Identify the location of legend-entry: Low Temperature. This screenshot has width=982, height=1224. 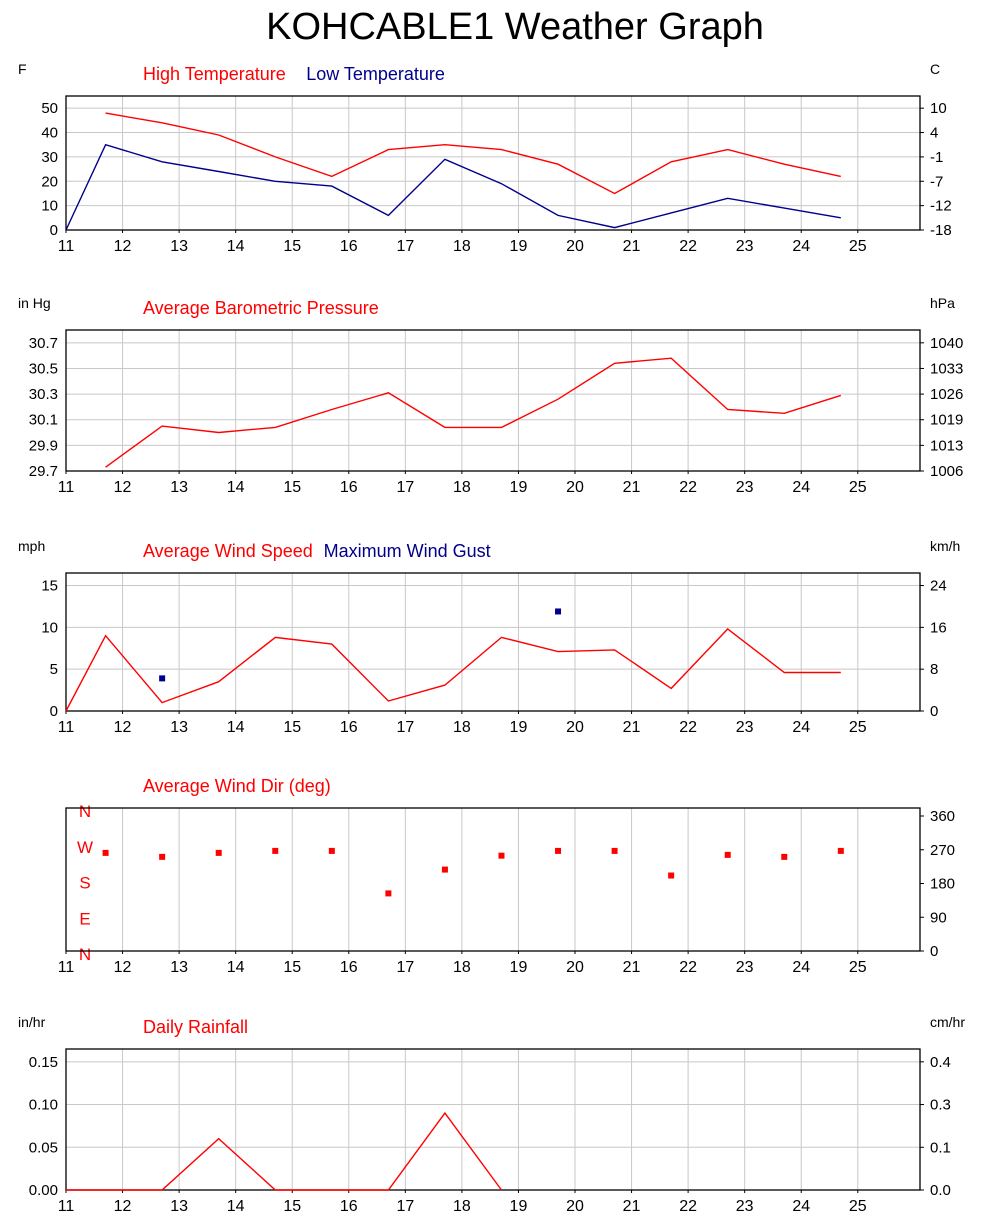
(375, 74).